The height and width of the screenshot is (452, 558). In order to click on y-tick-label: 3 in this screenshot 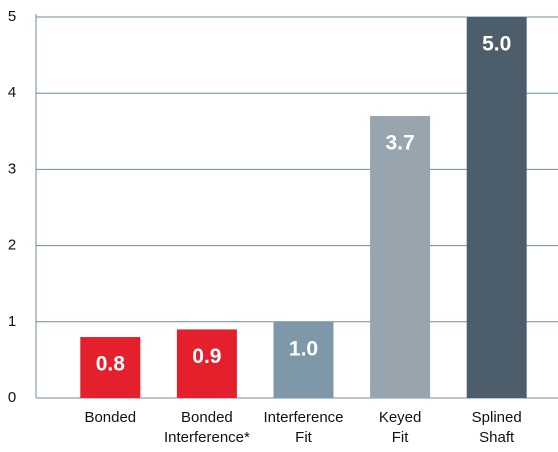, I will do `click(12, 168)`.